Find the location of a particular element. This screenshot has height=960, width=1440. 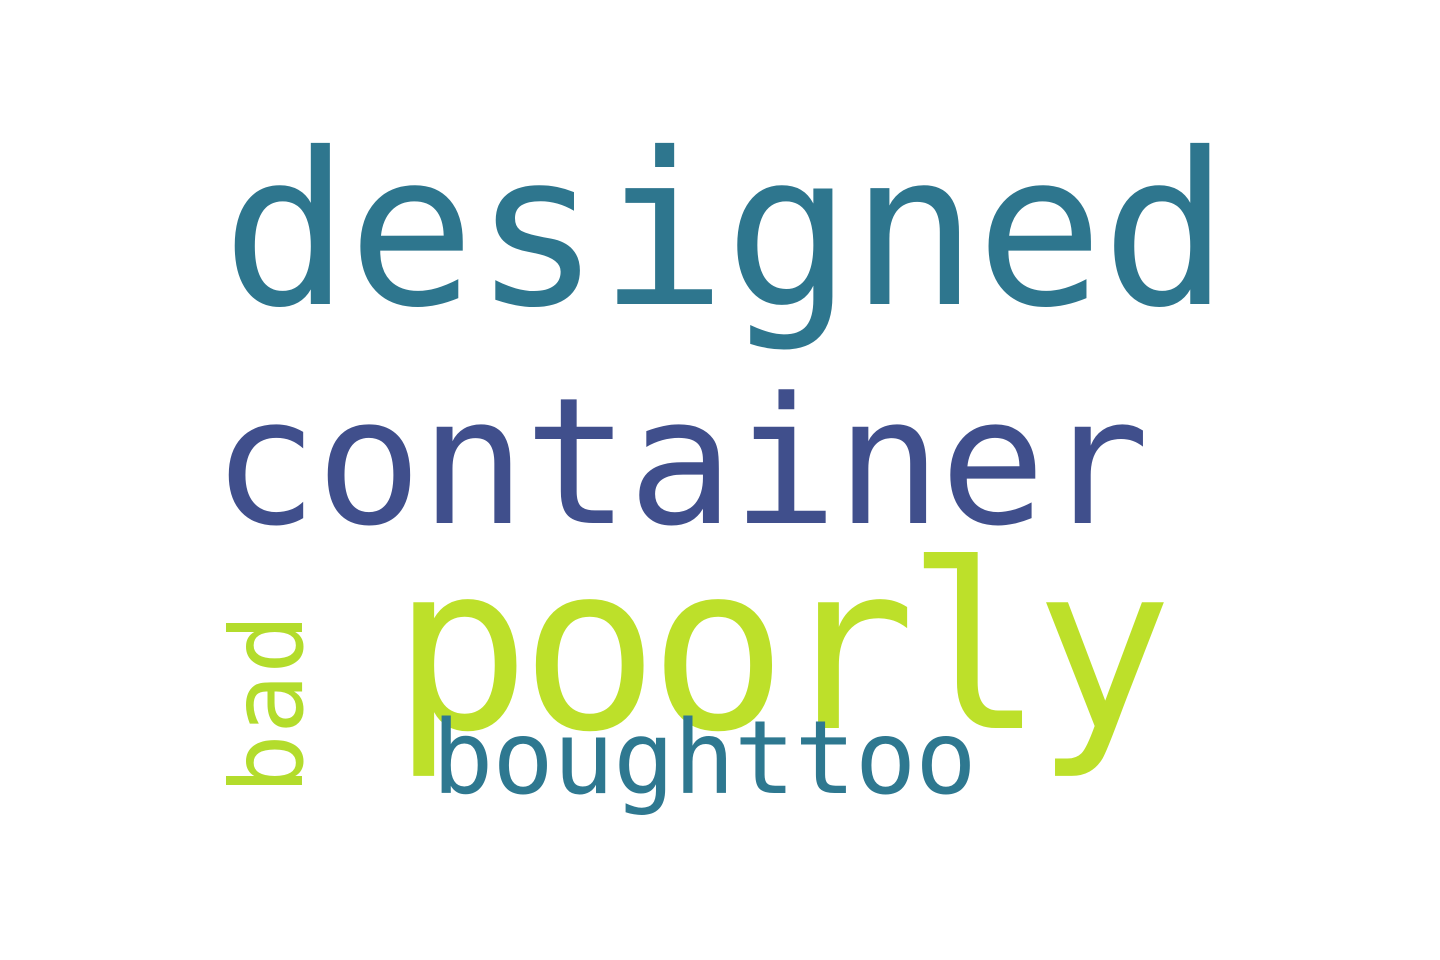

word-boughttoo: boughttoo is located at coordinates (704, 758).